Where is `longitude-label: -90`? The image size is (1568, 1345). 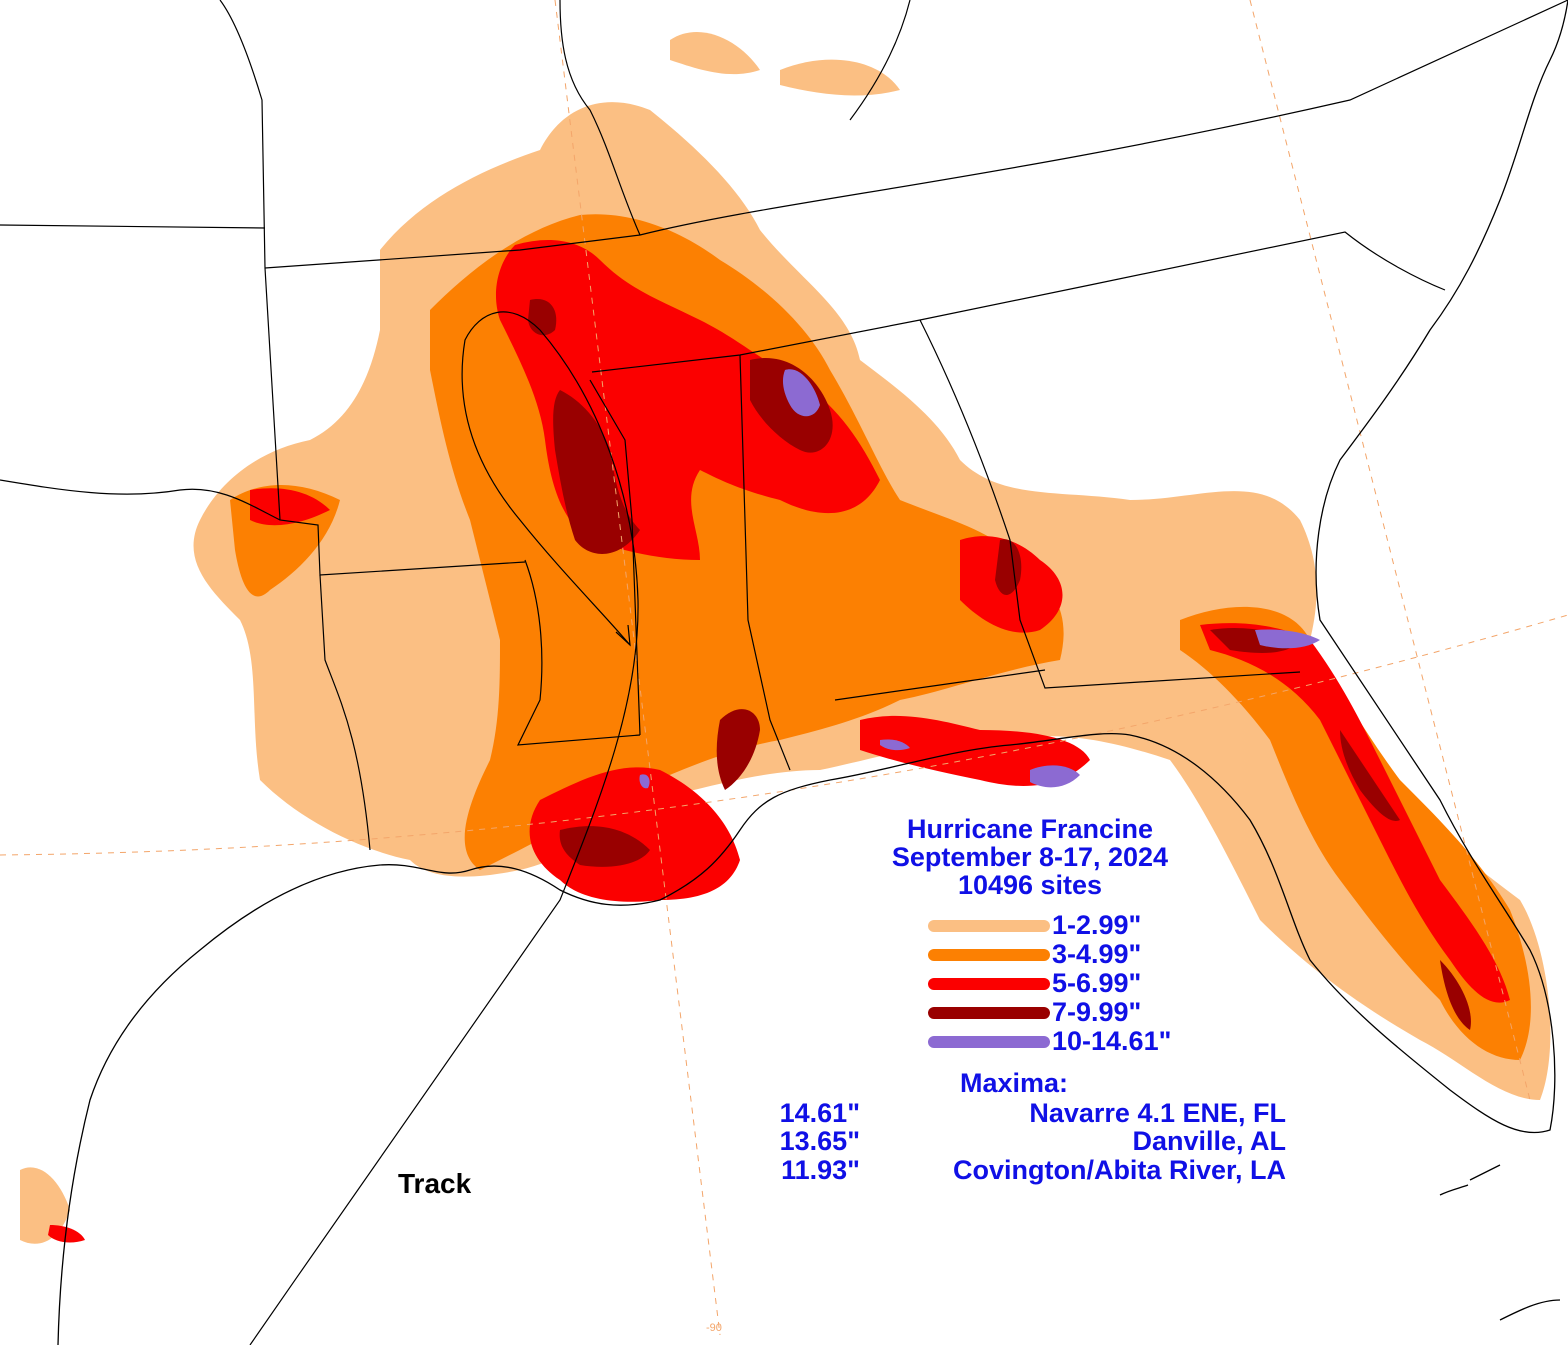 longitude-label: -90 is located at coordinates (714, 1328).